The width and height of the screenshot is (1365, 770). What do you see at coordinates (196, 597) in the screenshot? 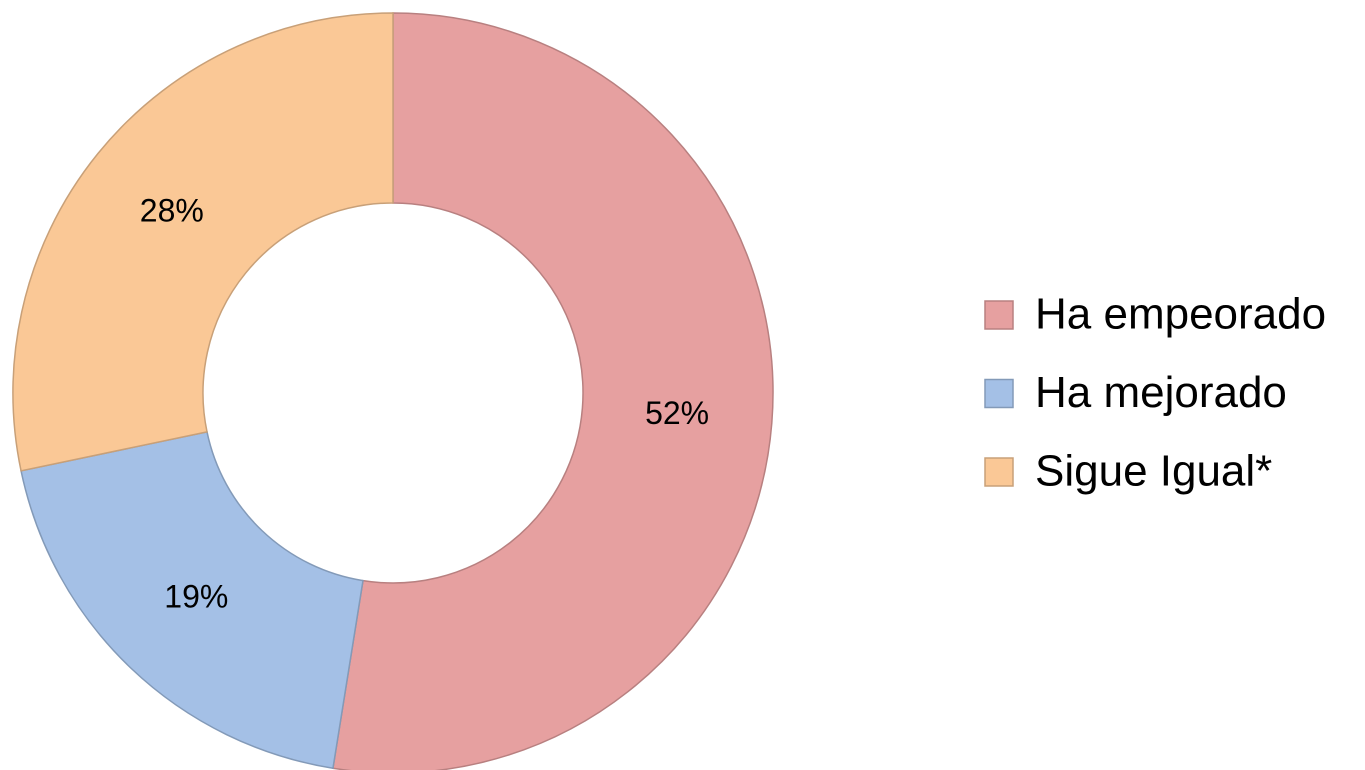
I see `data-label: 19%` at bounding box center [196, 597].